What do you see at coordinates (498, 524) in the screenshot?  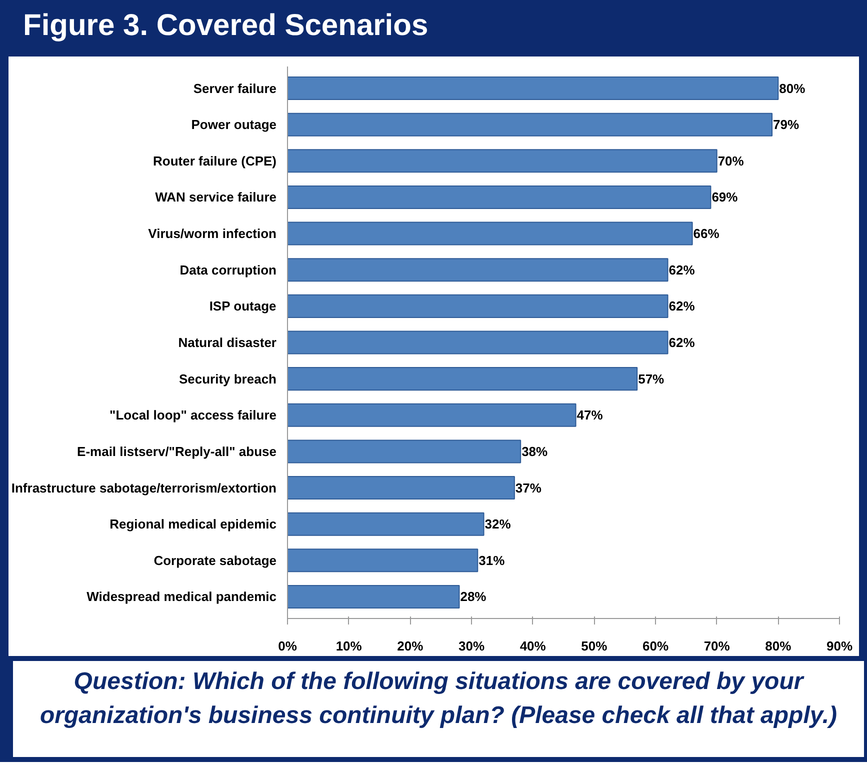 I see `data-label: 32%` at bounding box center [498, 524].